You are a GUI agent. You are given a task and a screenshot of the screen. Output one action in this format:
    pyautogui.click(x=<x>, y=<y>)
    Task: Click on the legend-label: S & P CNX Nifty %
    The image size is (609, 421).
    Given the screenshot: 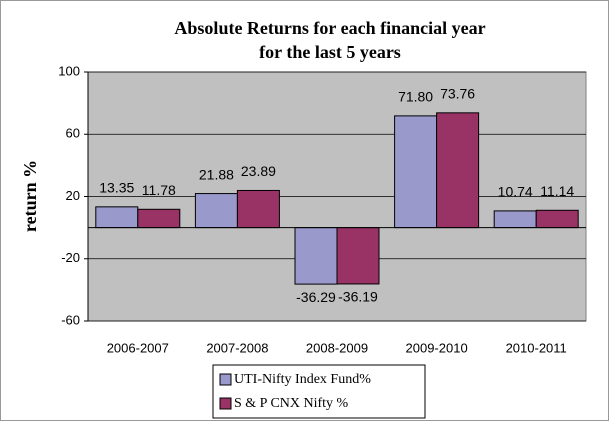 What is the action you would take?
    pyautogui.click(x=291, y=403)
    